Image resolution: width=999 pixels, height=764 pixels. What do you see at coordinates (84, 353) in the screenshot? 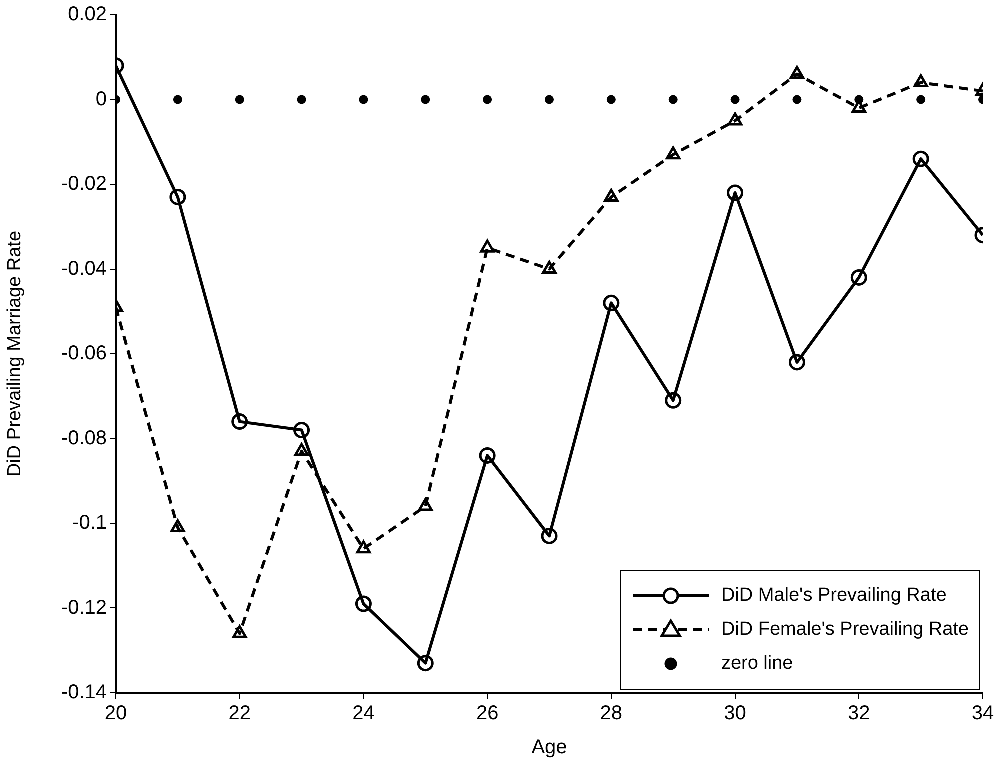
I see `y-tick-label: -0.06` at bounding box center [84, 353].